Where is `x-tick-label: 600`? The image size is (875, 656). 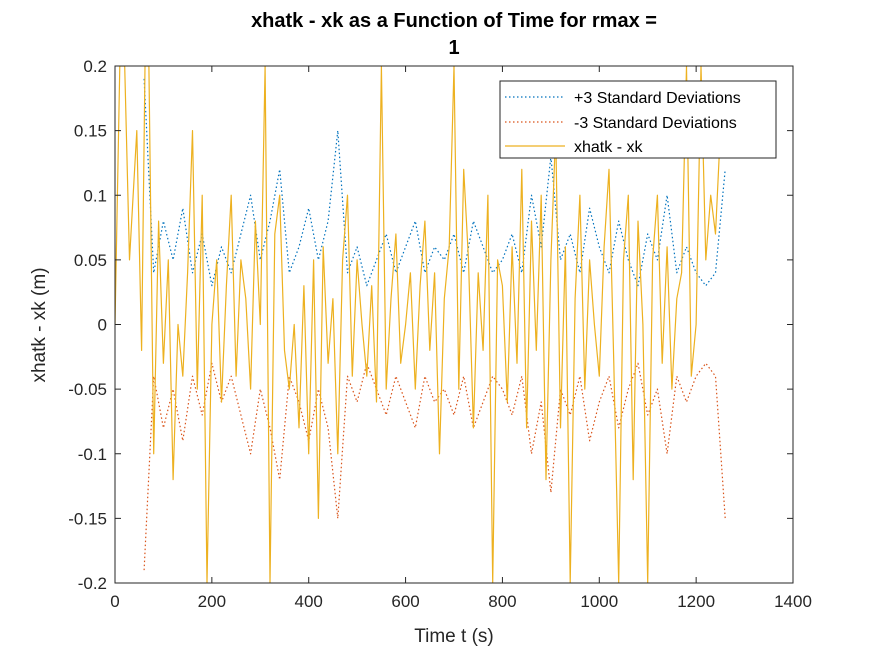
x-tick-label: 600 is located at coordinates (405, 601).